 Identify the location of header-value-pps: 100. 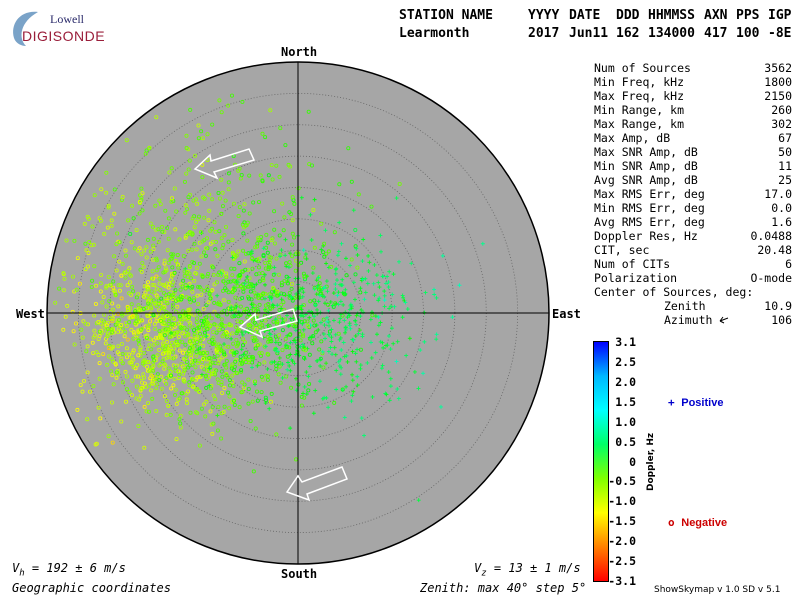
(748, 33).